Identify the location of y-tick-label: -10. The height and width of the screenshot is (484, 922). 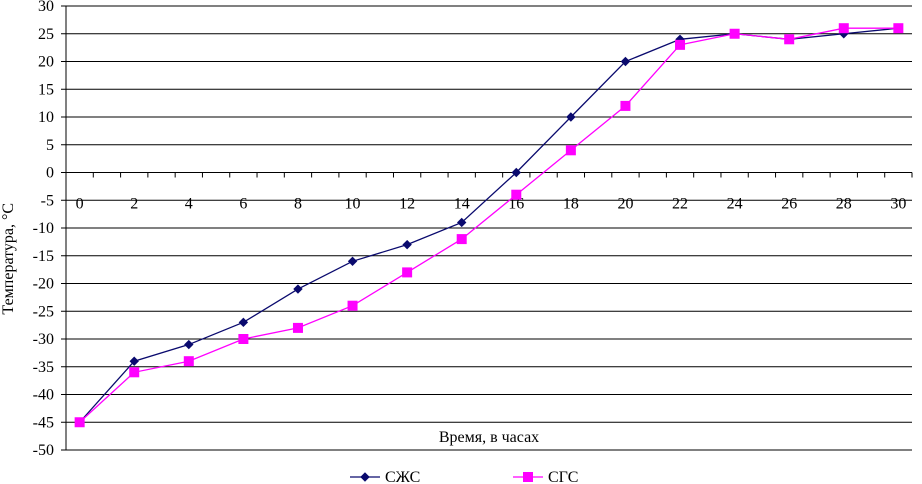
(43, 228).